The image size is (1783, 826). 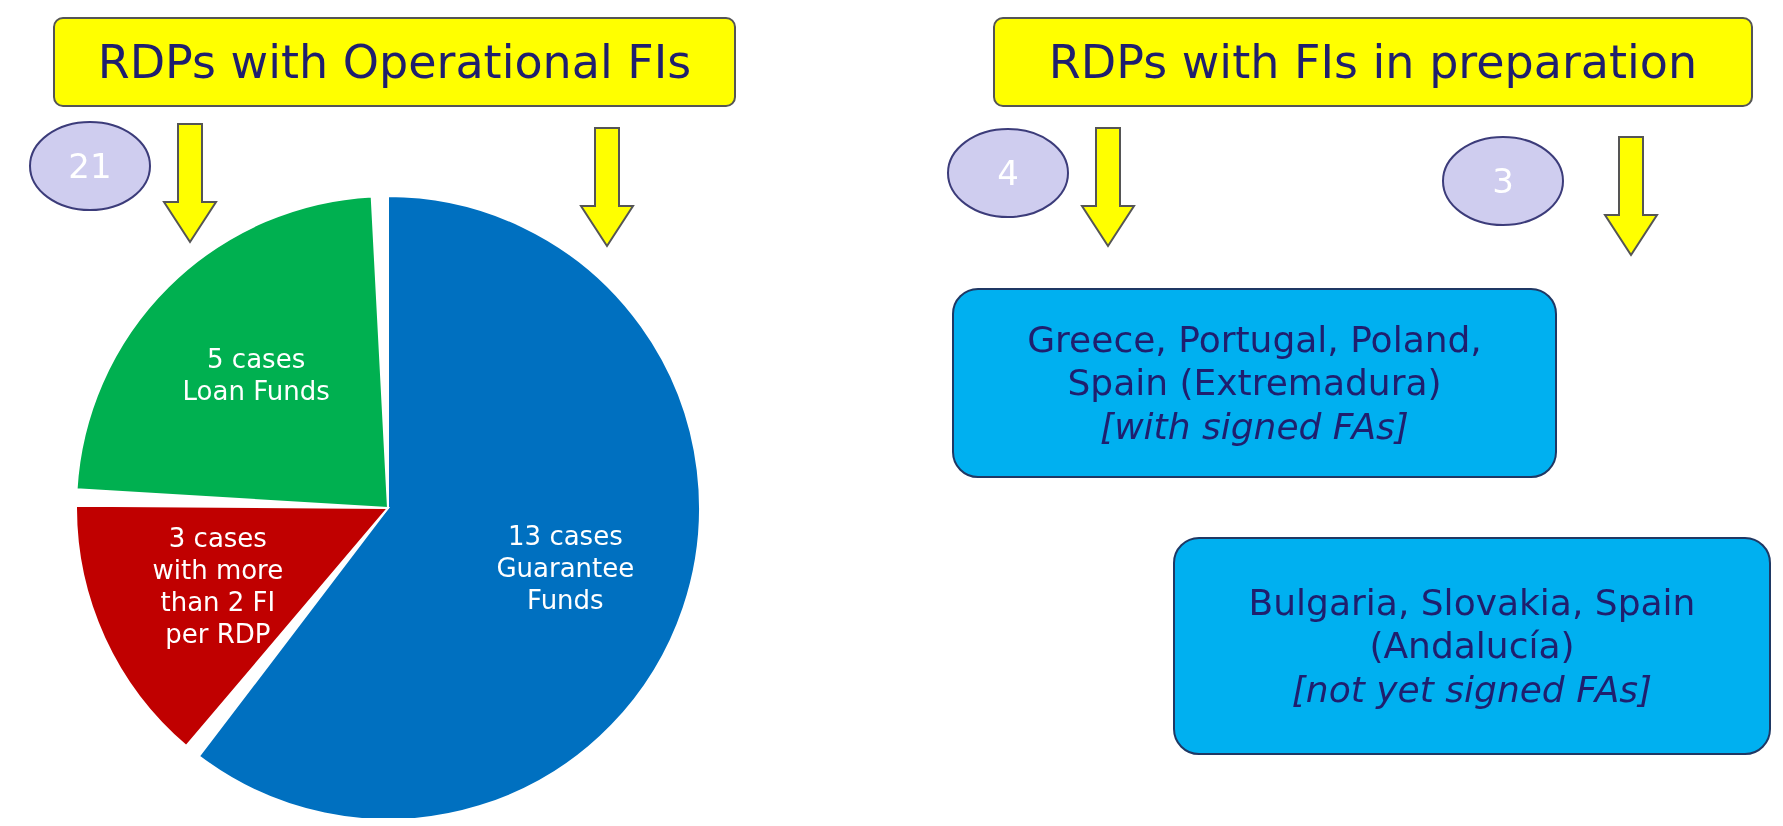 I want to click on text: Bulgaria, Slovakia, Spain (Andalucía), so click(x=1472, y=624).